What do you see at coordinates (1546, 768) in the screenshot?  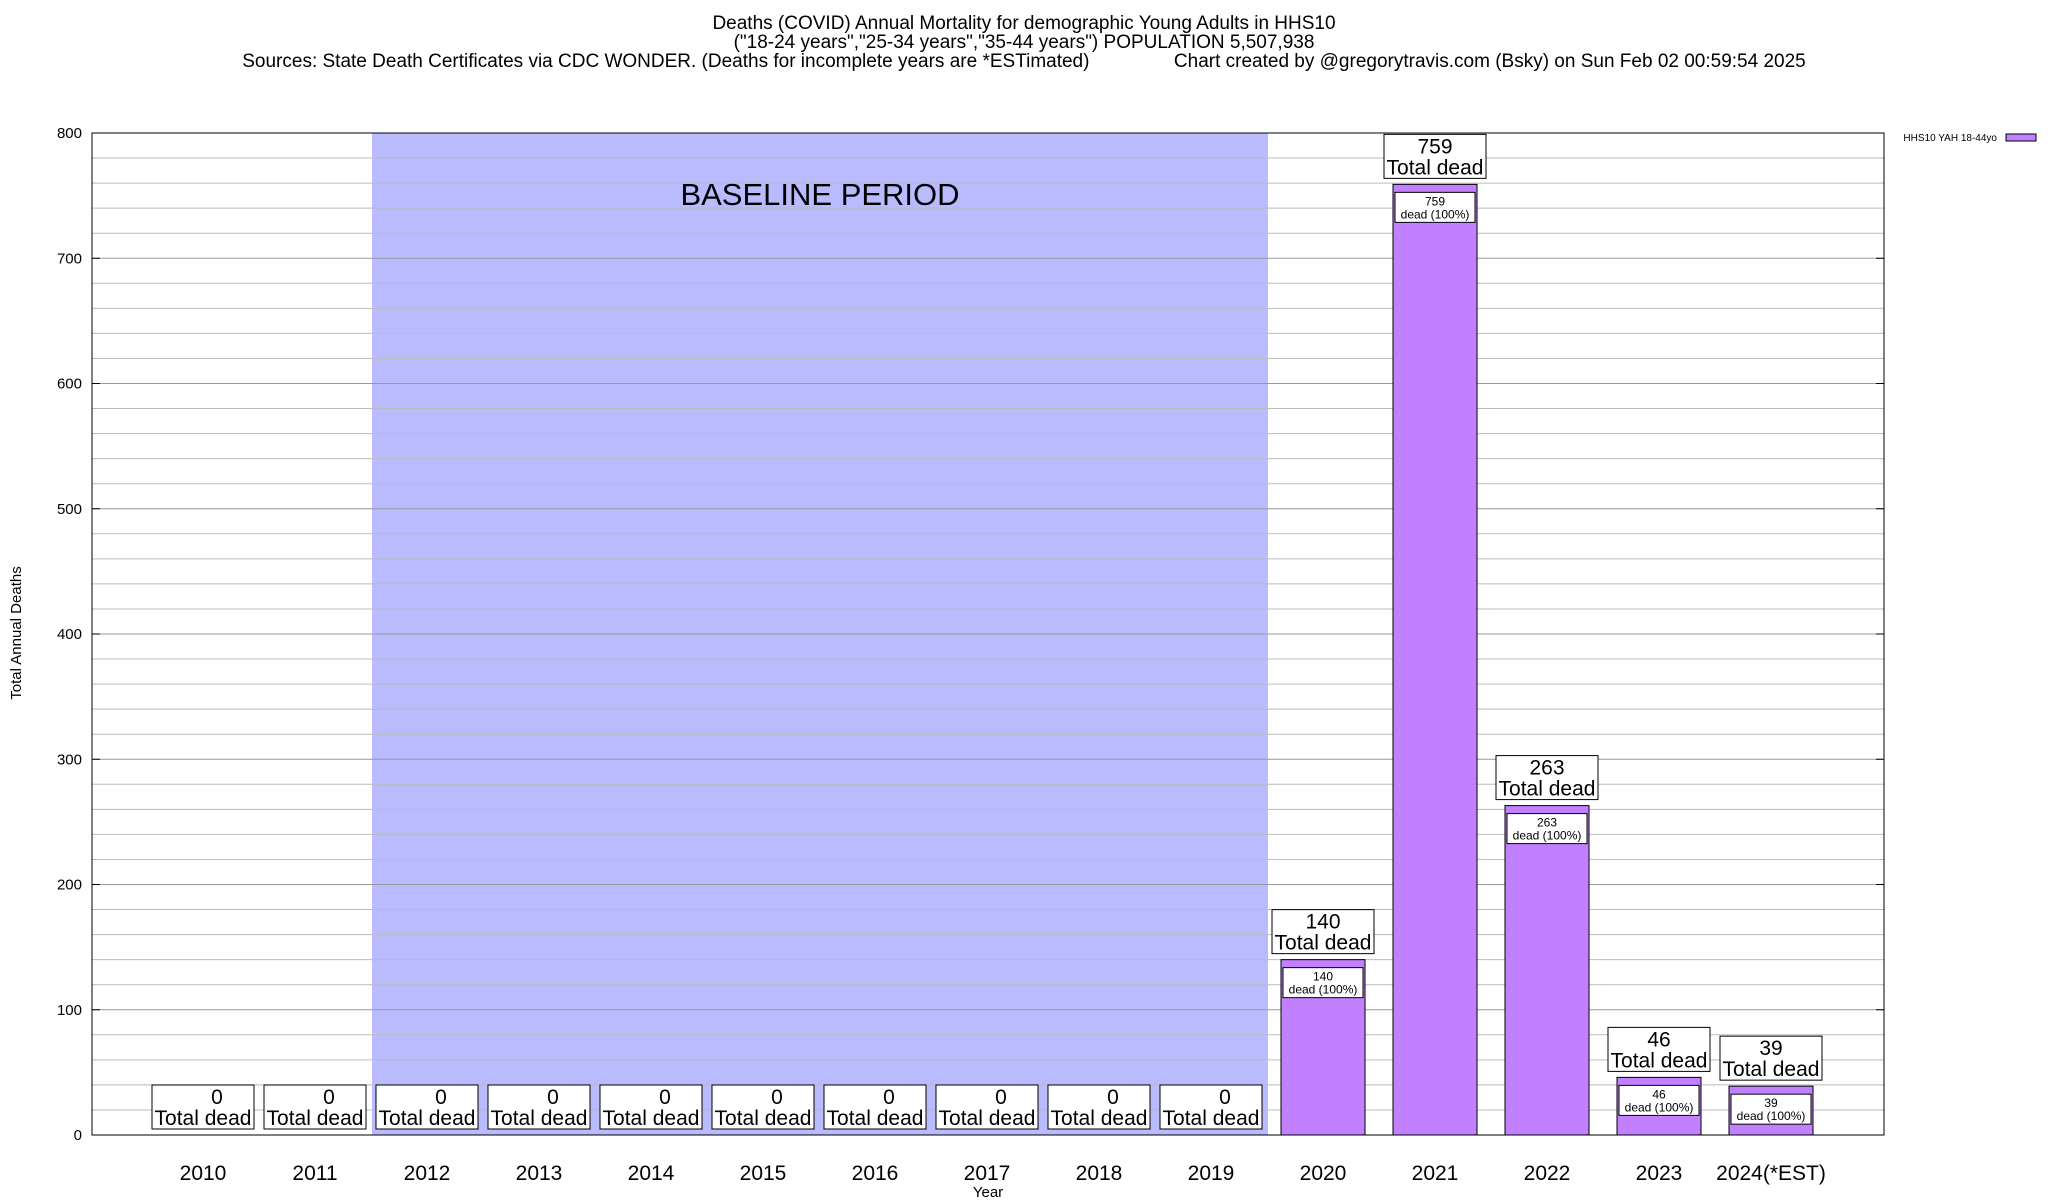 I see `total-value-label: 263` at bounding box center [1546, 768].